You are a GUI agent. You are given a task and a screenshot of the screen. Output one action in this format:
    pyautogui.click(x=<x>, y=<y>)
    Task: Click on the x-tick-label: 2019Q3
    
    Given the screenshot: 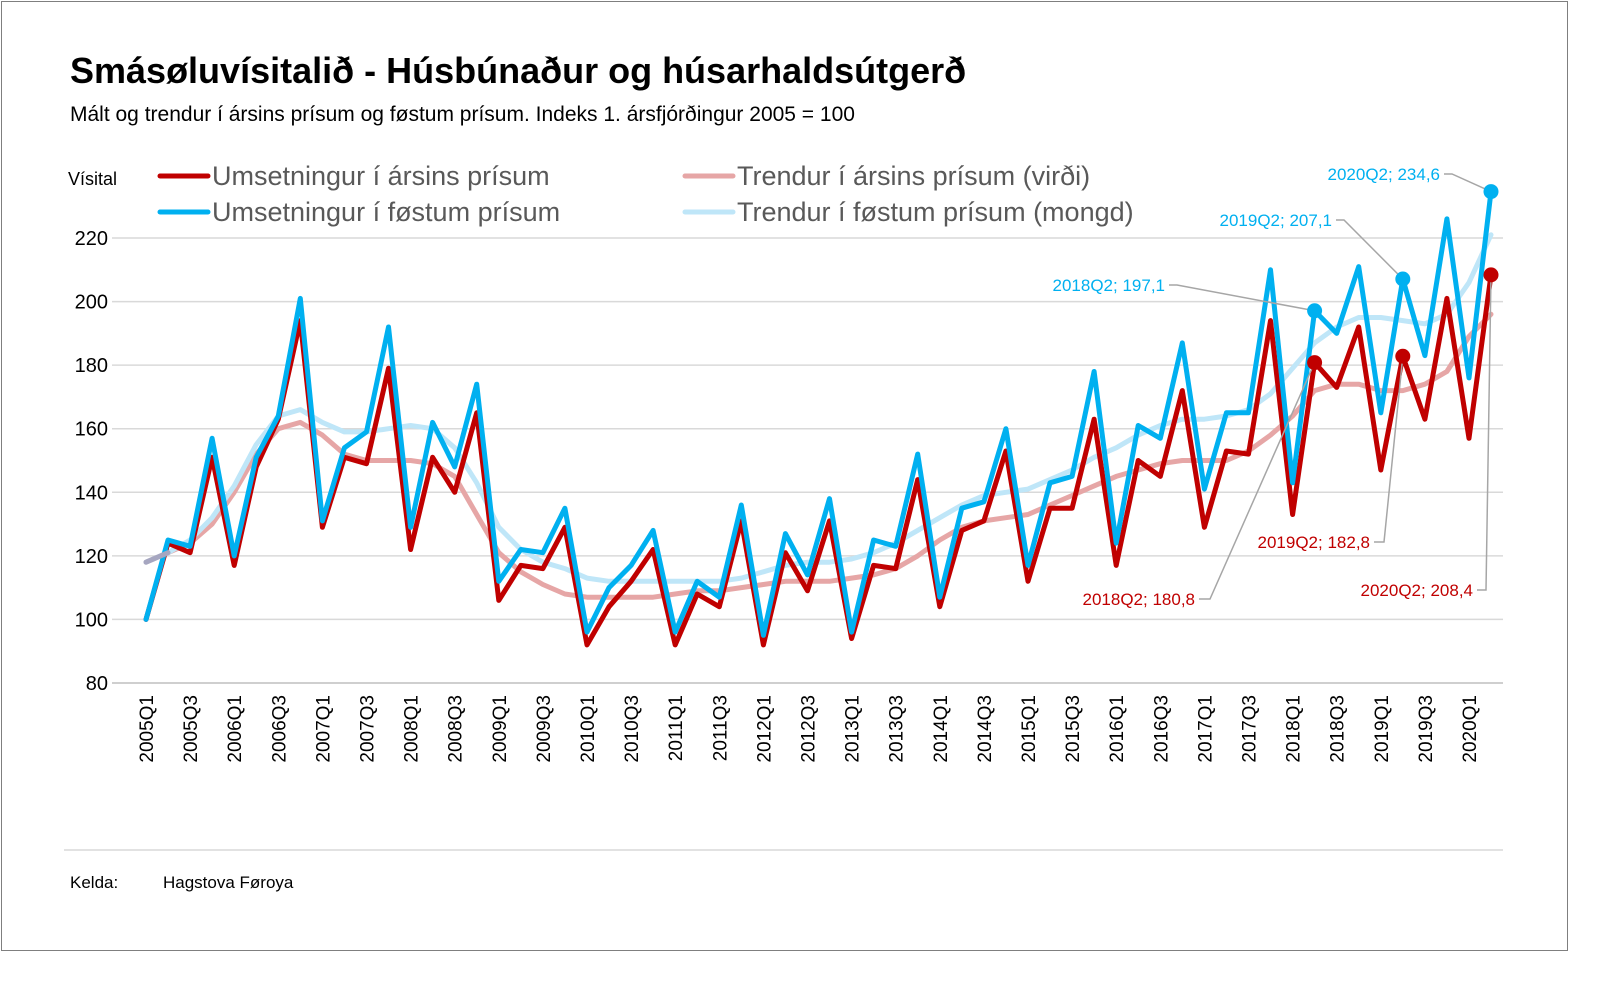 What is the action you would take?
    pyautogui.click(x=1426, y=729)
    